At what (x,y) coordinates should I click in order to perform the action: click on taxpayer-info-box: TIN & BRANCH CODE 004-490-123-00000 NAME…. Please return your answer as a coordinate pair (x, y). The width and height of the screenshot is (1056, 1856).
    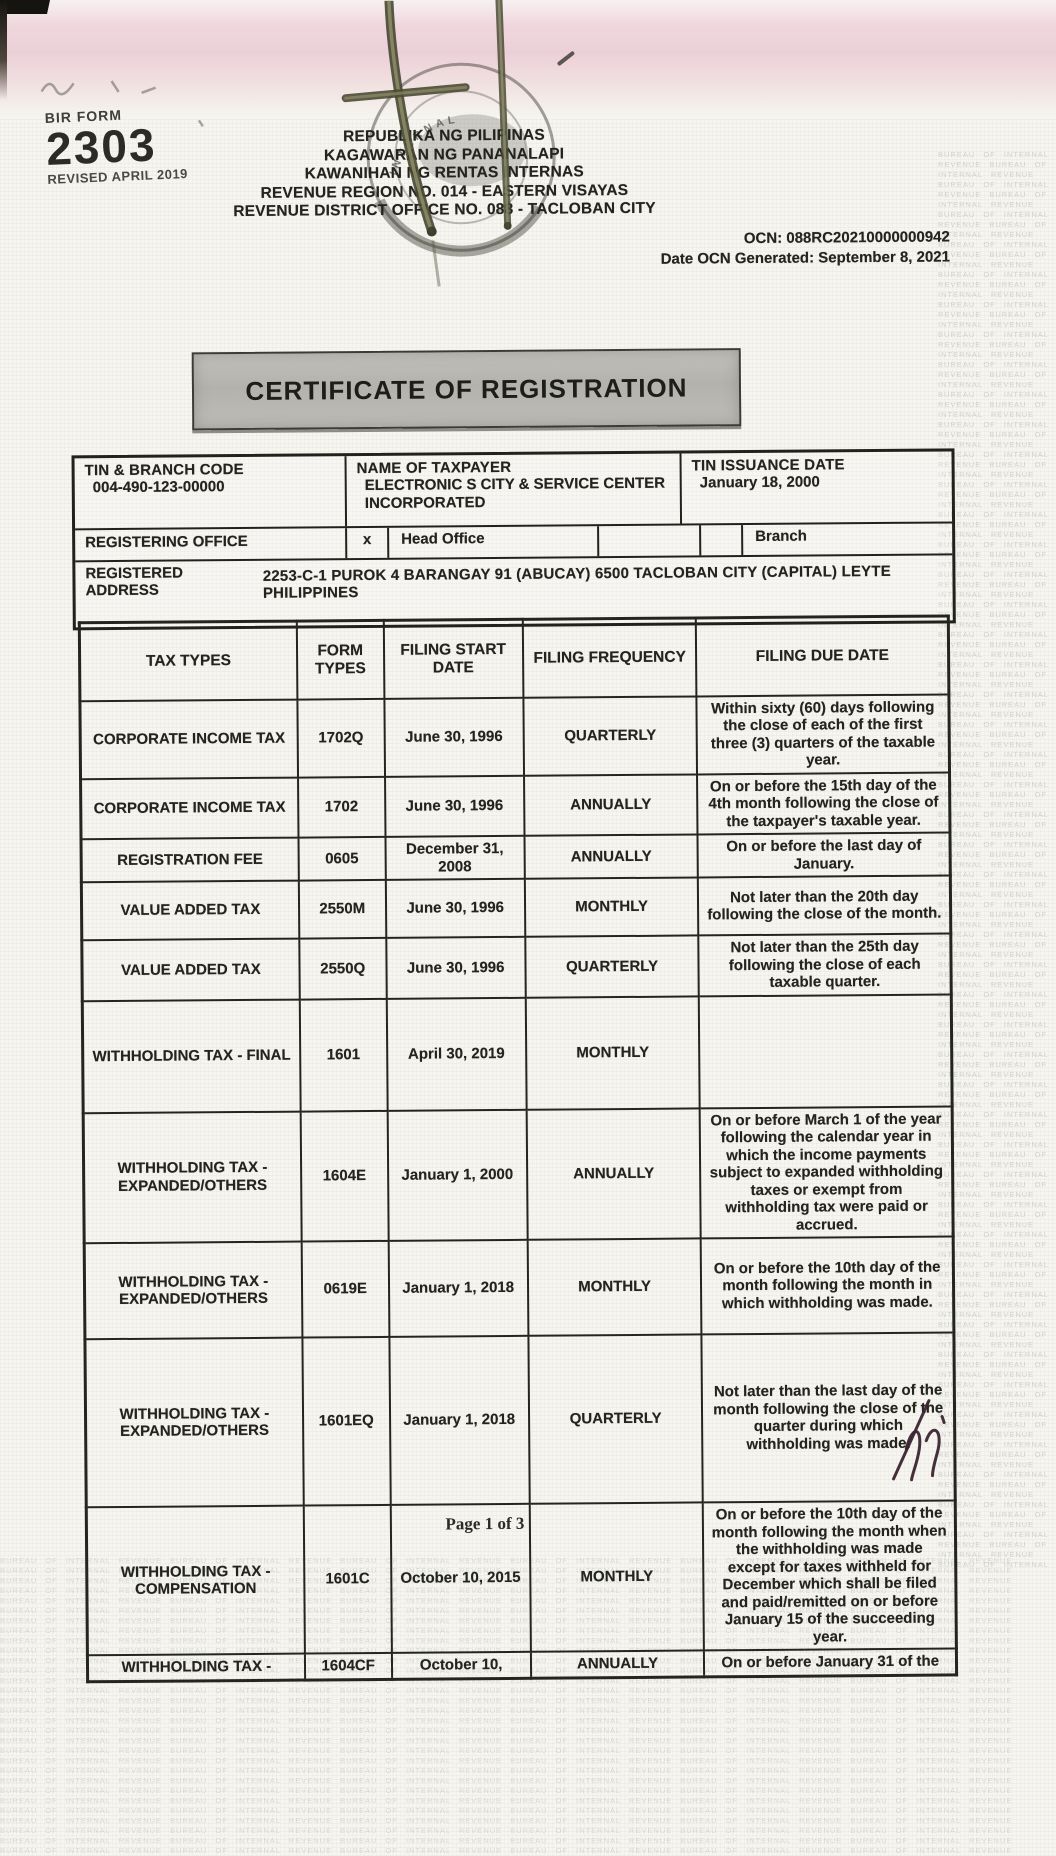
    Looking at the image, I should click on (513, 539).